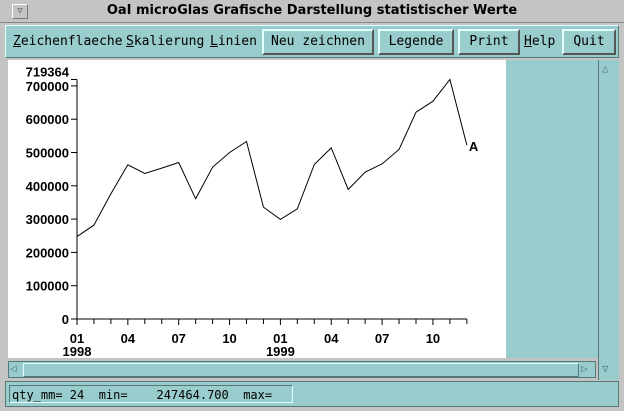 The image size is (624, 411). Describe the element at coordinates (318, 42) in the screenshot. I see `redraw-button: Neu zeichnen` at that location.